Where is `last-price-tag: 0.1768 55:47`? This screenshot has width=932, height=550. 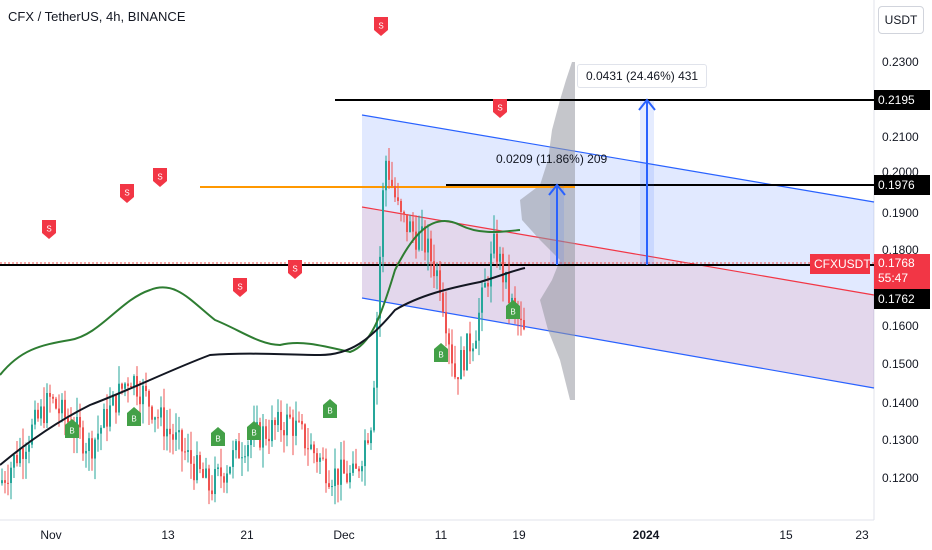
last-price-tag: 0.1768 55:47 is located at coordinates (902, 272).